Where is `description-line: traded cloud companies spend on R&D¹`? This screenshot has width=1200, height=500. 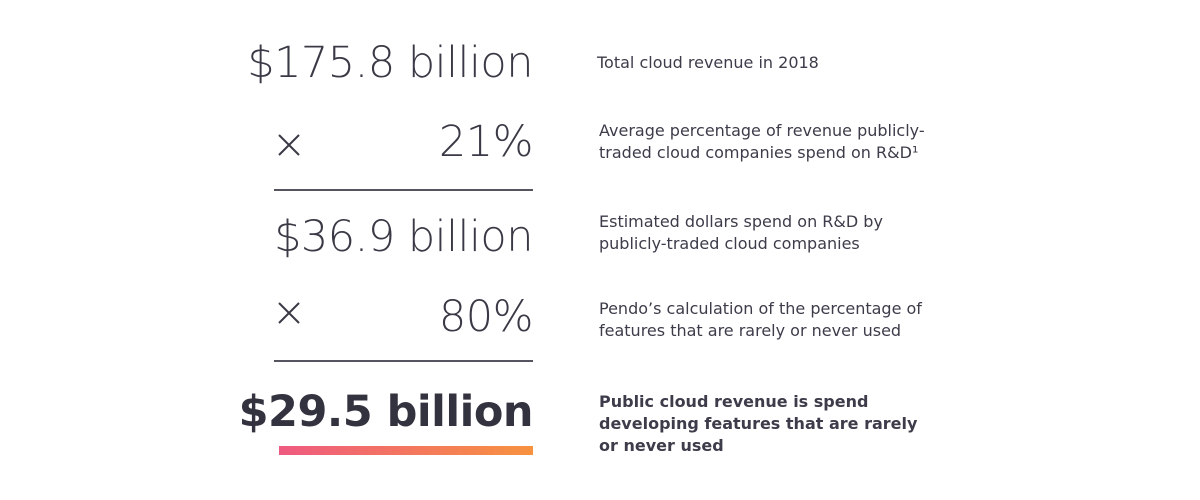 description-line: traded cloud companies spend on R&D¹ is located at coordinates (759, 152).